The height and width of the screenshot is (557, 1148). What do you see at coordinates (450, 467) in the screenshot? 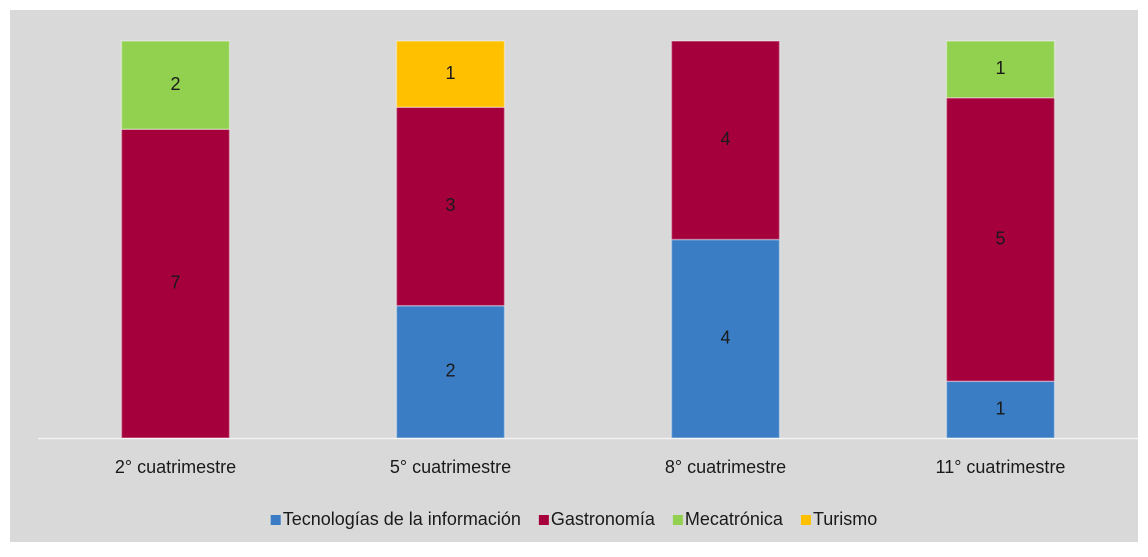
I see `x-tick-label: 5° cuatrimestre` at bounding box center [450, 467].